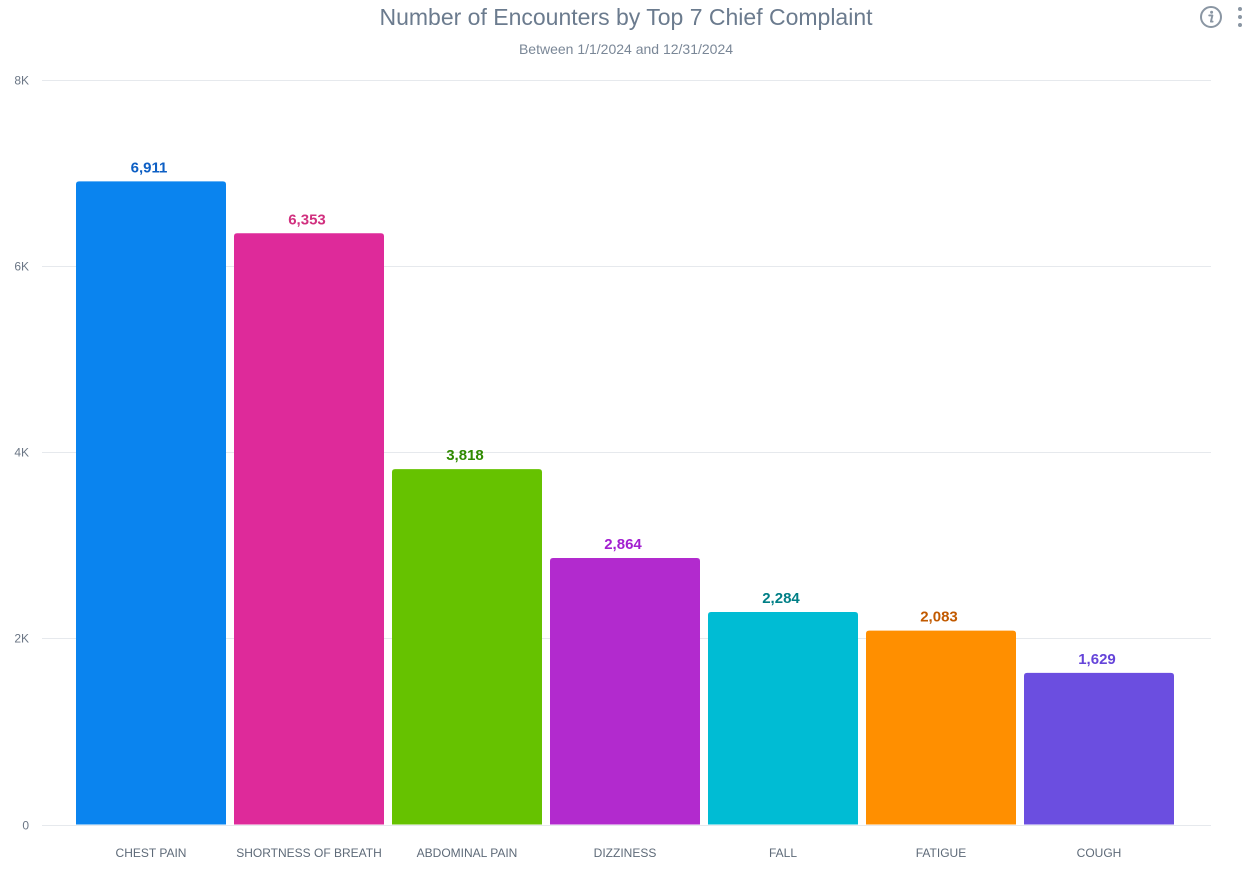 The width and height of the screenshot is (1255, 877). I want to click on y-tick-label: 0, so click(25, 826).